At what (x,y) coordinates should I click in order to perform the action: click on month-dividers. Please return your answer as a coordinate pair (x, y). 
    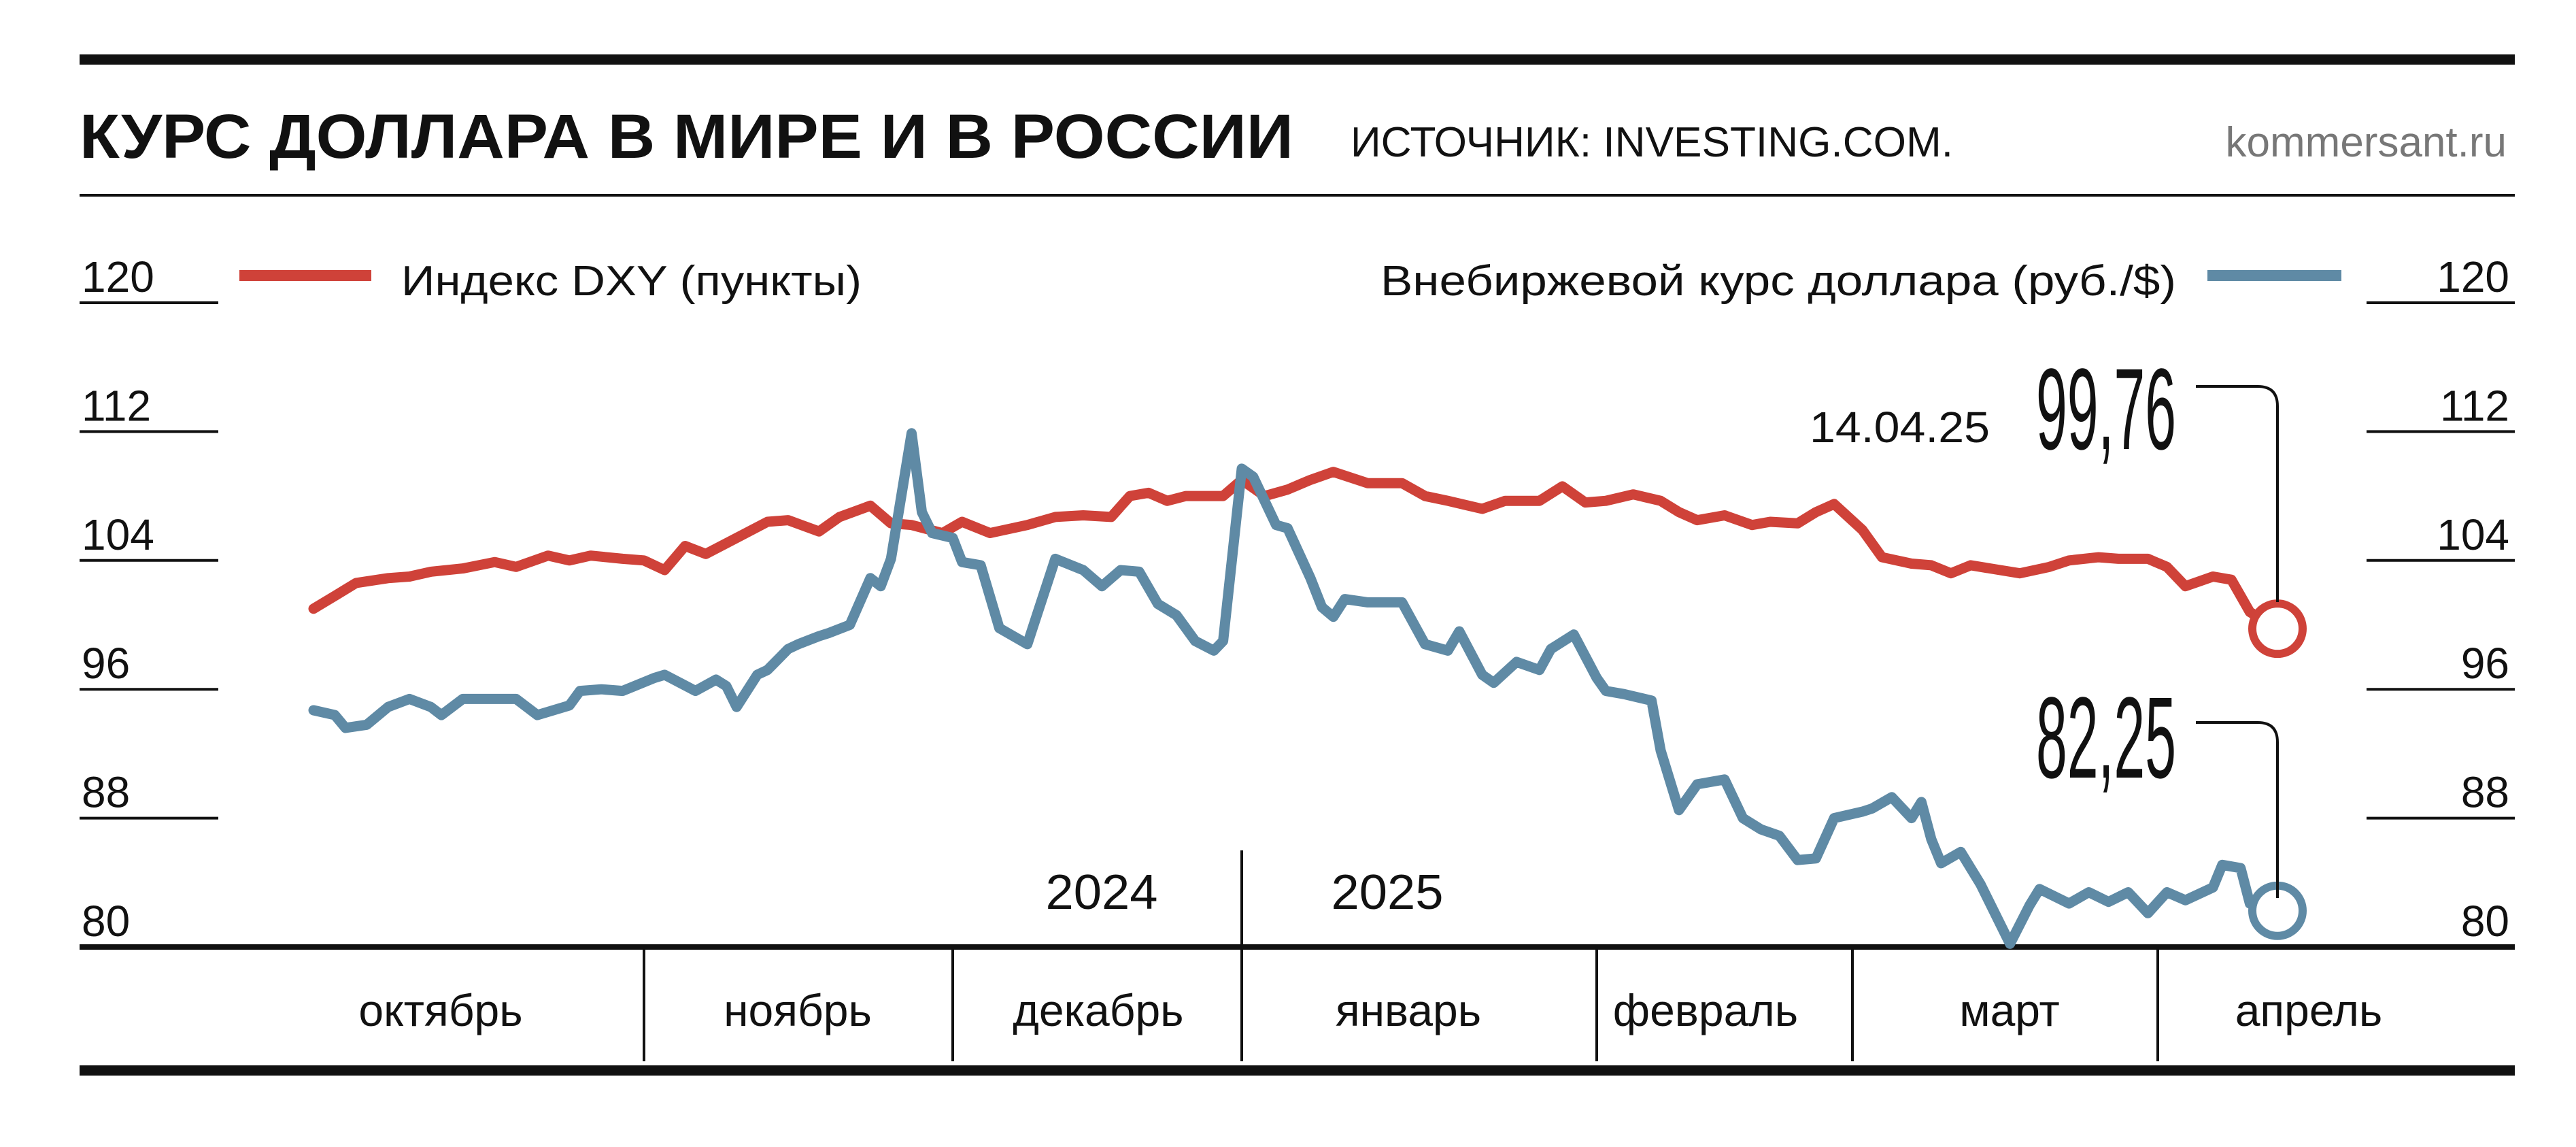
    Looking at the image, I should click on (1401, 1004).